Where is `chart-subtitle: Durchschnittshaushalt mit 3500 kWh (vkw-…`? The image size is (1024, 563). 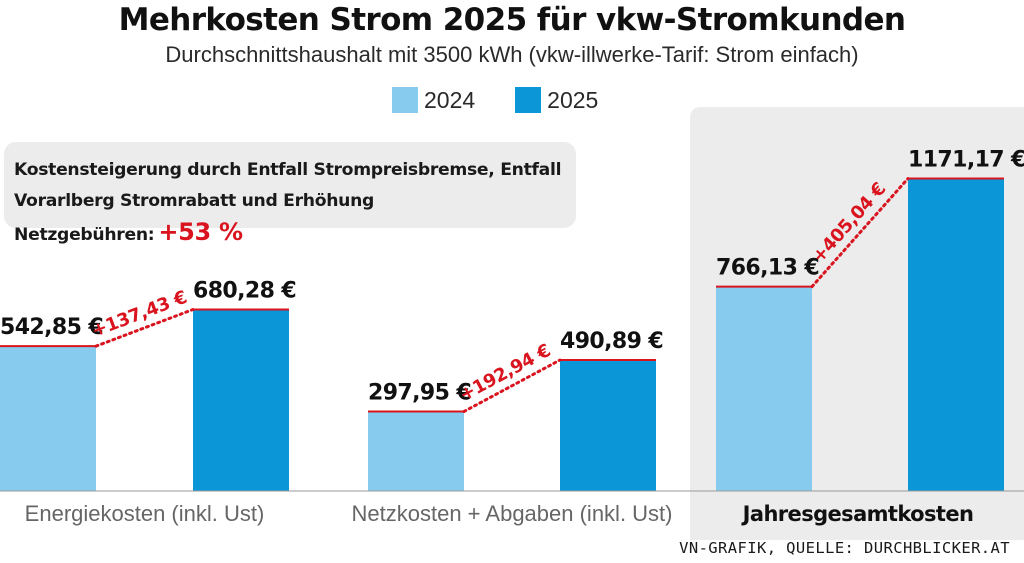 chart-subtitle: Durchschnittshaushalt mit 3500 kWh (vkw-… is located at coordinates (512, 54).